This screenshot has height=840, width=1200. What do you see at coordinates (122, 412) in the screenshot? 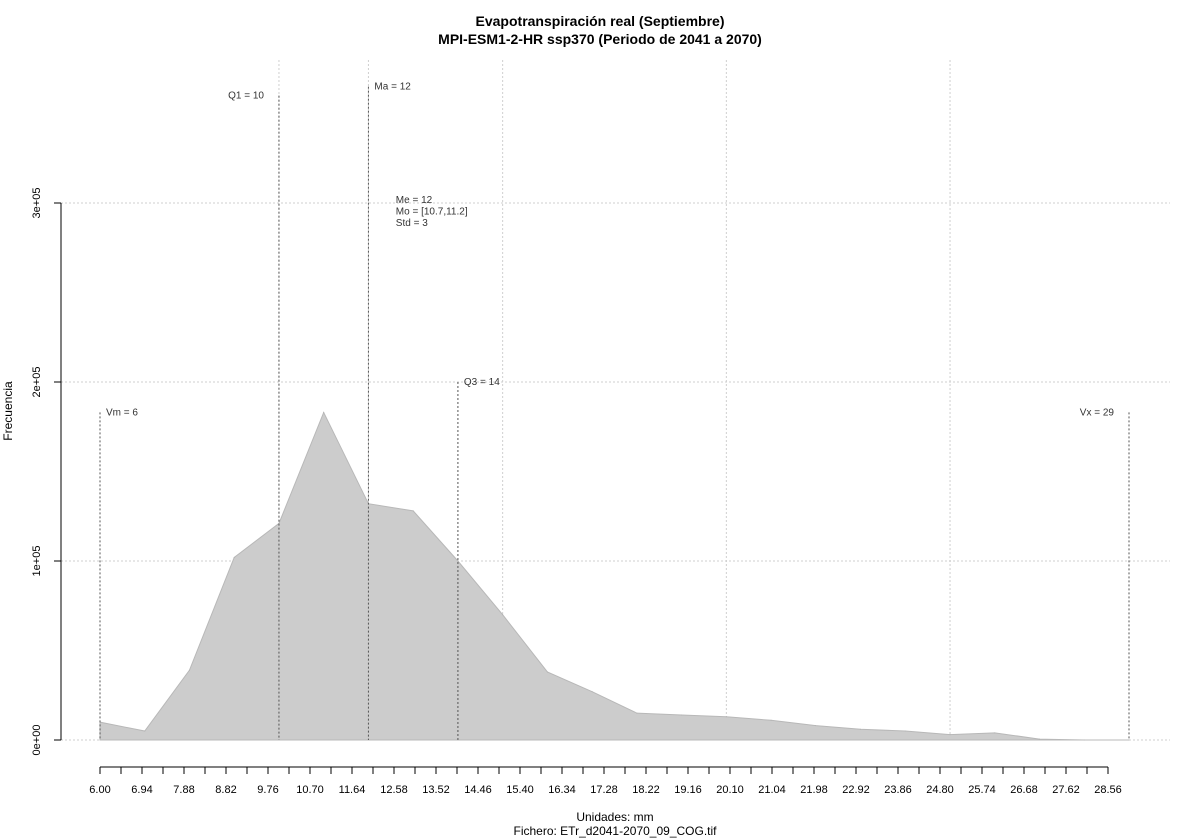
I see `annotation-label: Vm = 6` at bounding box center [122, 412].